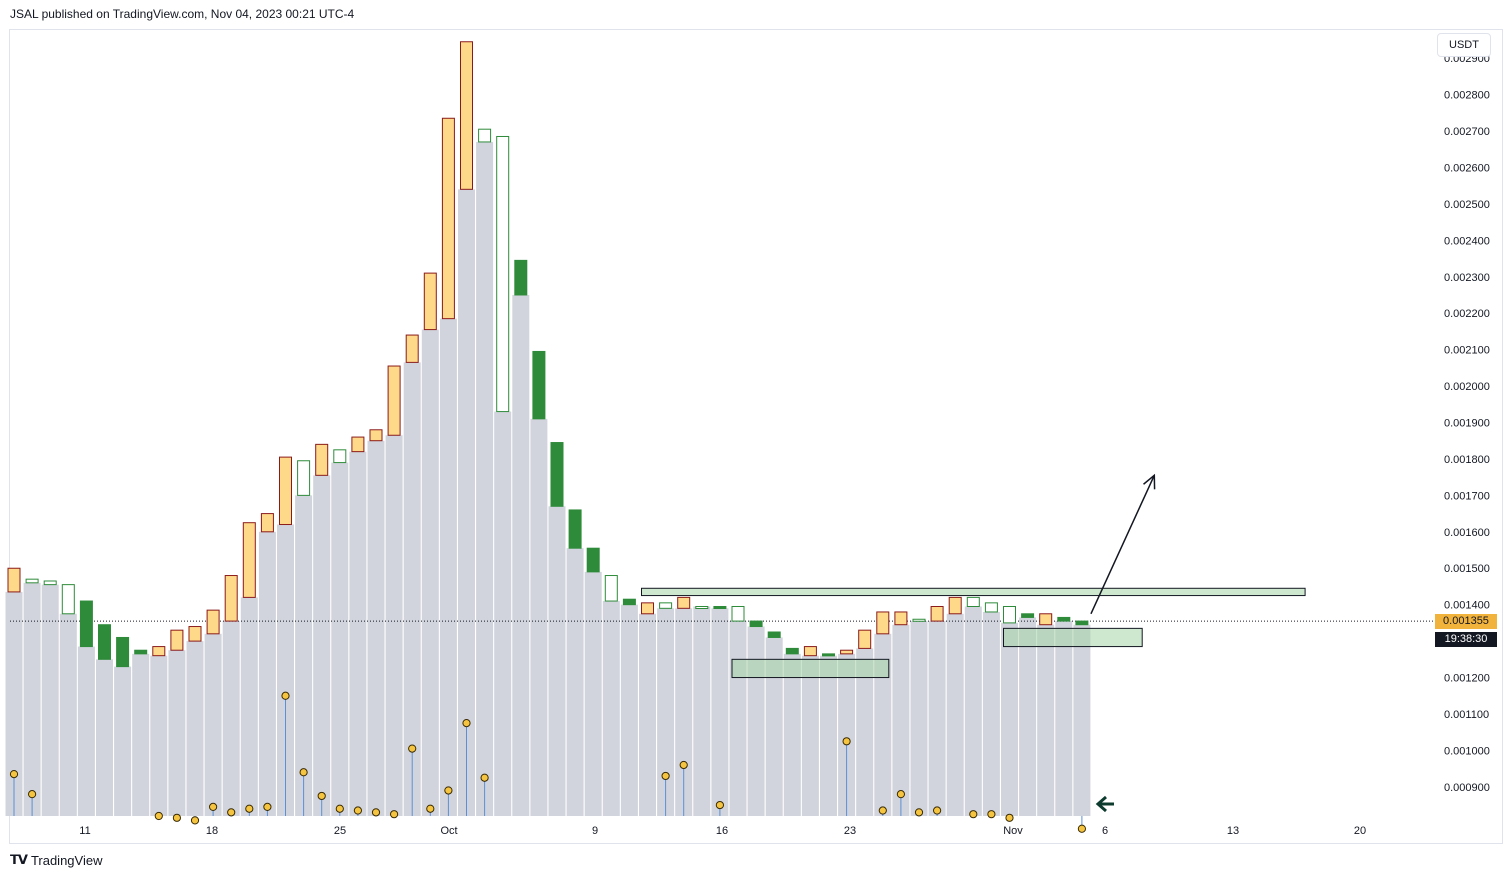 The height and width of the screenshot is (879, 1512). I want to click on trend-arrow-layer, so click(1123, 544).